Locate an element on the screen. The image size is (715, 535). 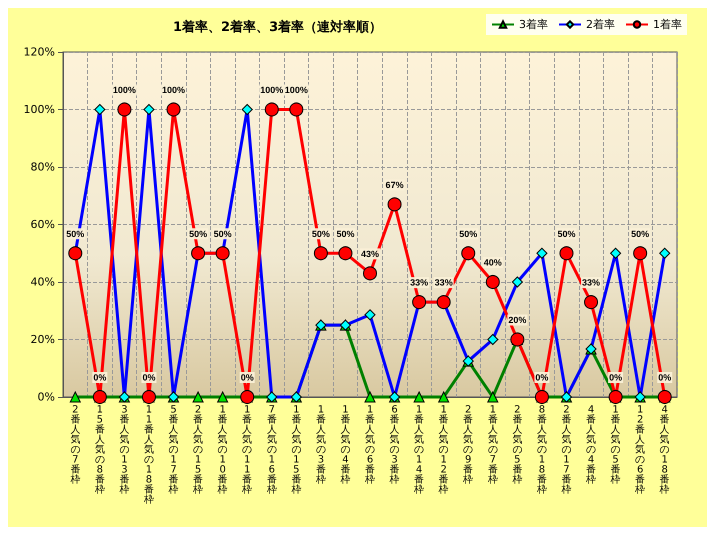
category-label: 5番人気の17番枠 is located at coordinates (173, 450).